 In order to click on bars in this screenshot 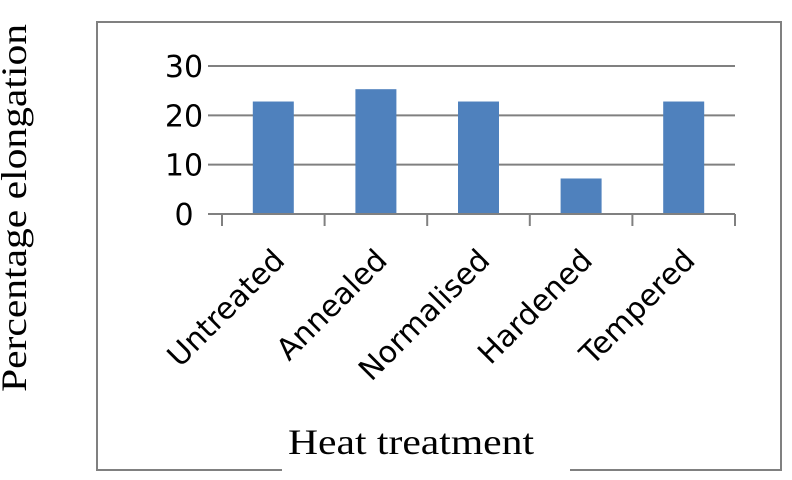, I will do `click(478, 151)`.